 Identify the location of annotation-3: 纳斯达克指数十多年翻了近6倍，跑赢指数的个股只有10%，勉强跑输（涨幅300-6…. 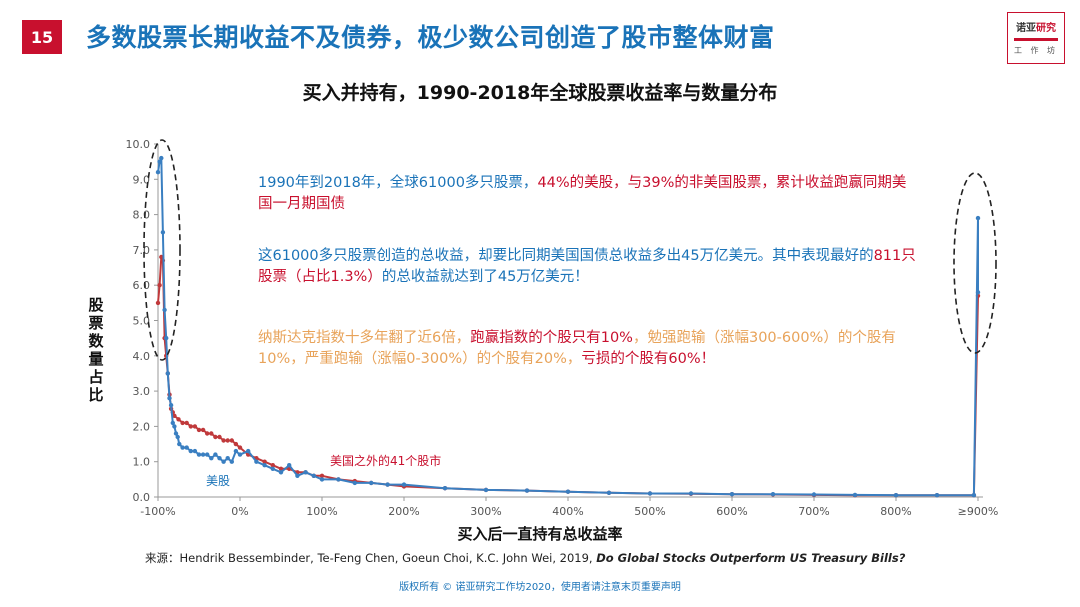
(577, 348).